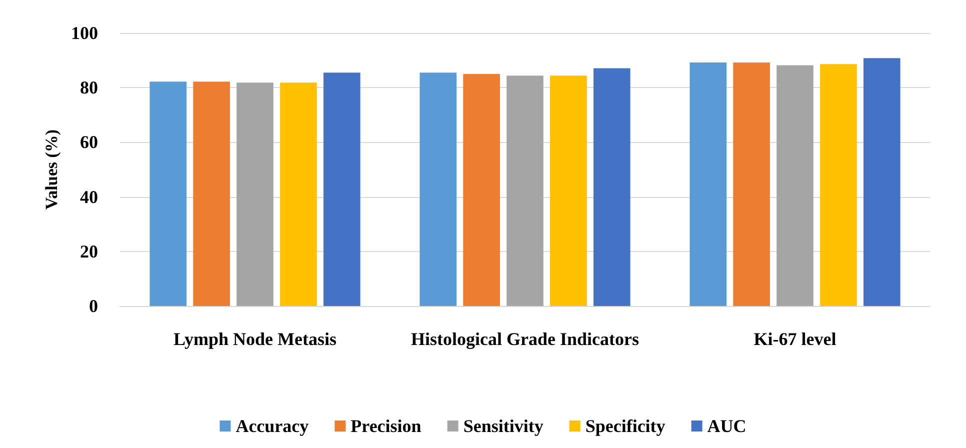  Describe the element at coordinates (84, 33) in the screenshot. I see `y-tick-label: 100` at that location.